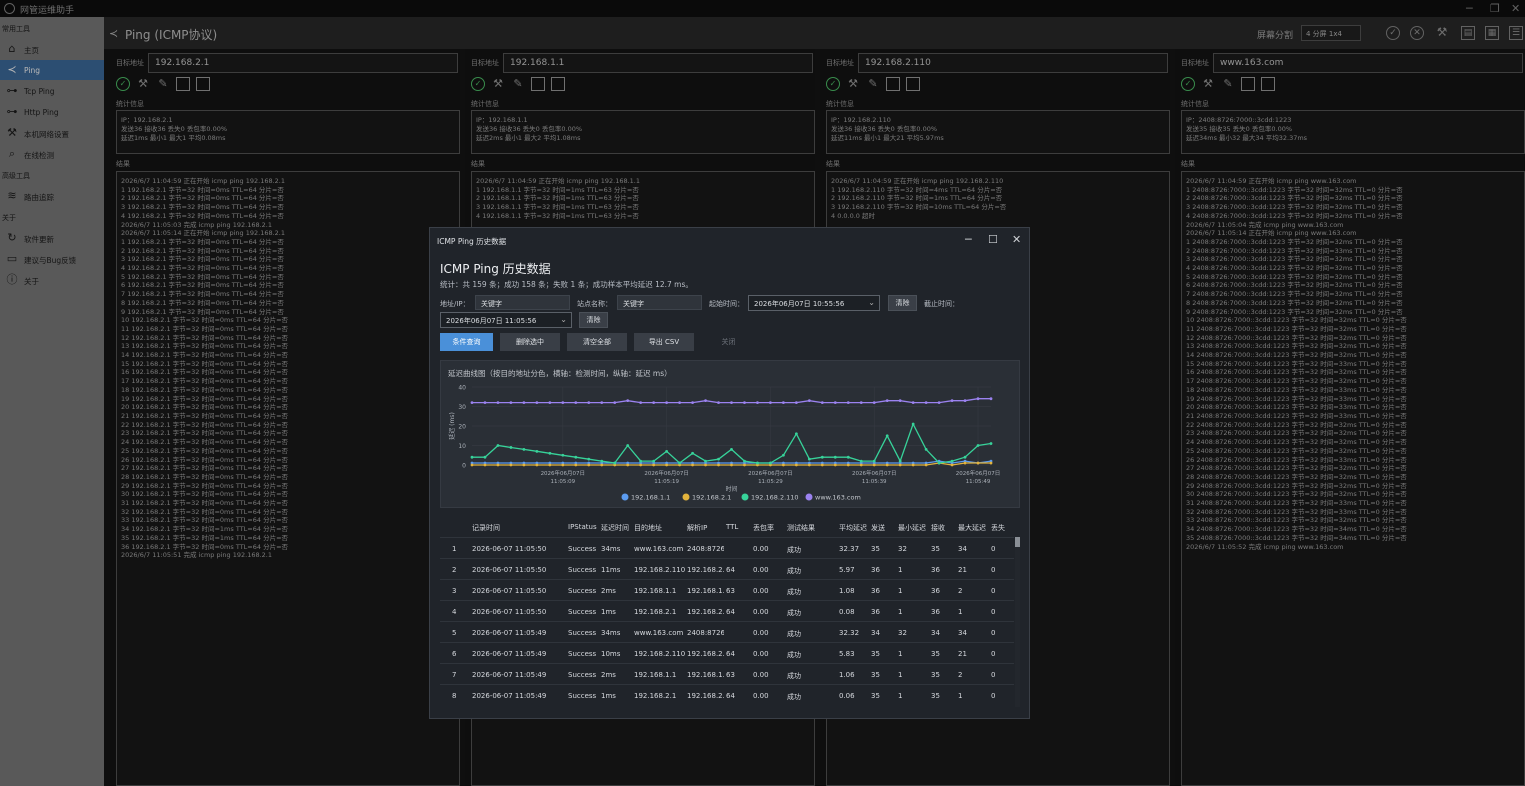  Describe the element at coordinates (938, 528) in the screenshot. I see `col-header: 接收` at that location.